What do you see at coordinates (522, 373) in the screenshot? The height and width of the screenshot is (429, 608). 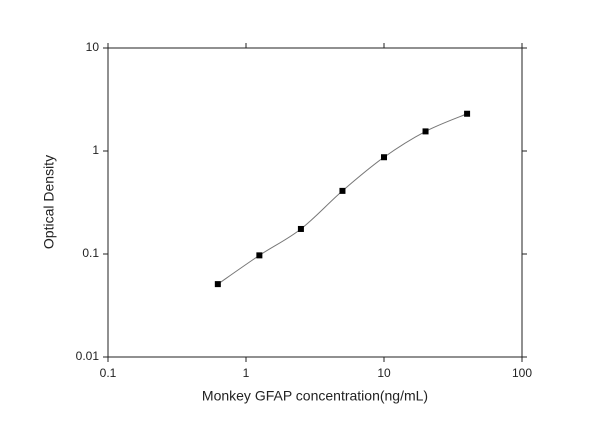 I see `x-tick-label: 100` at bounding box center [522, 373].